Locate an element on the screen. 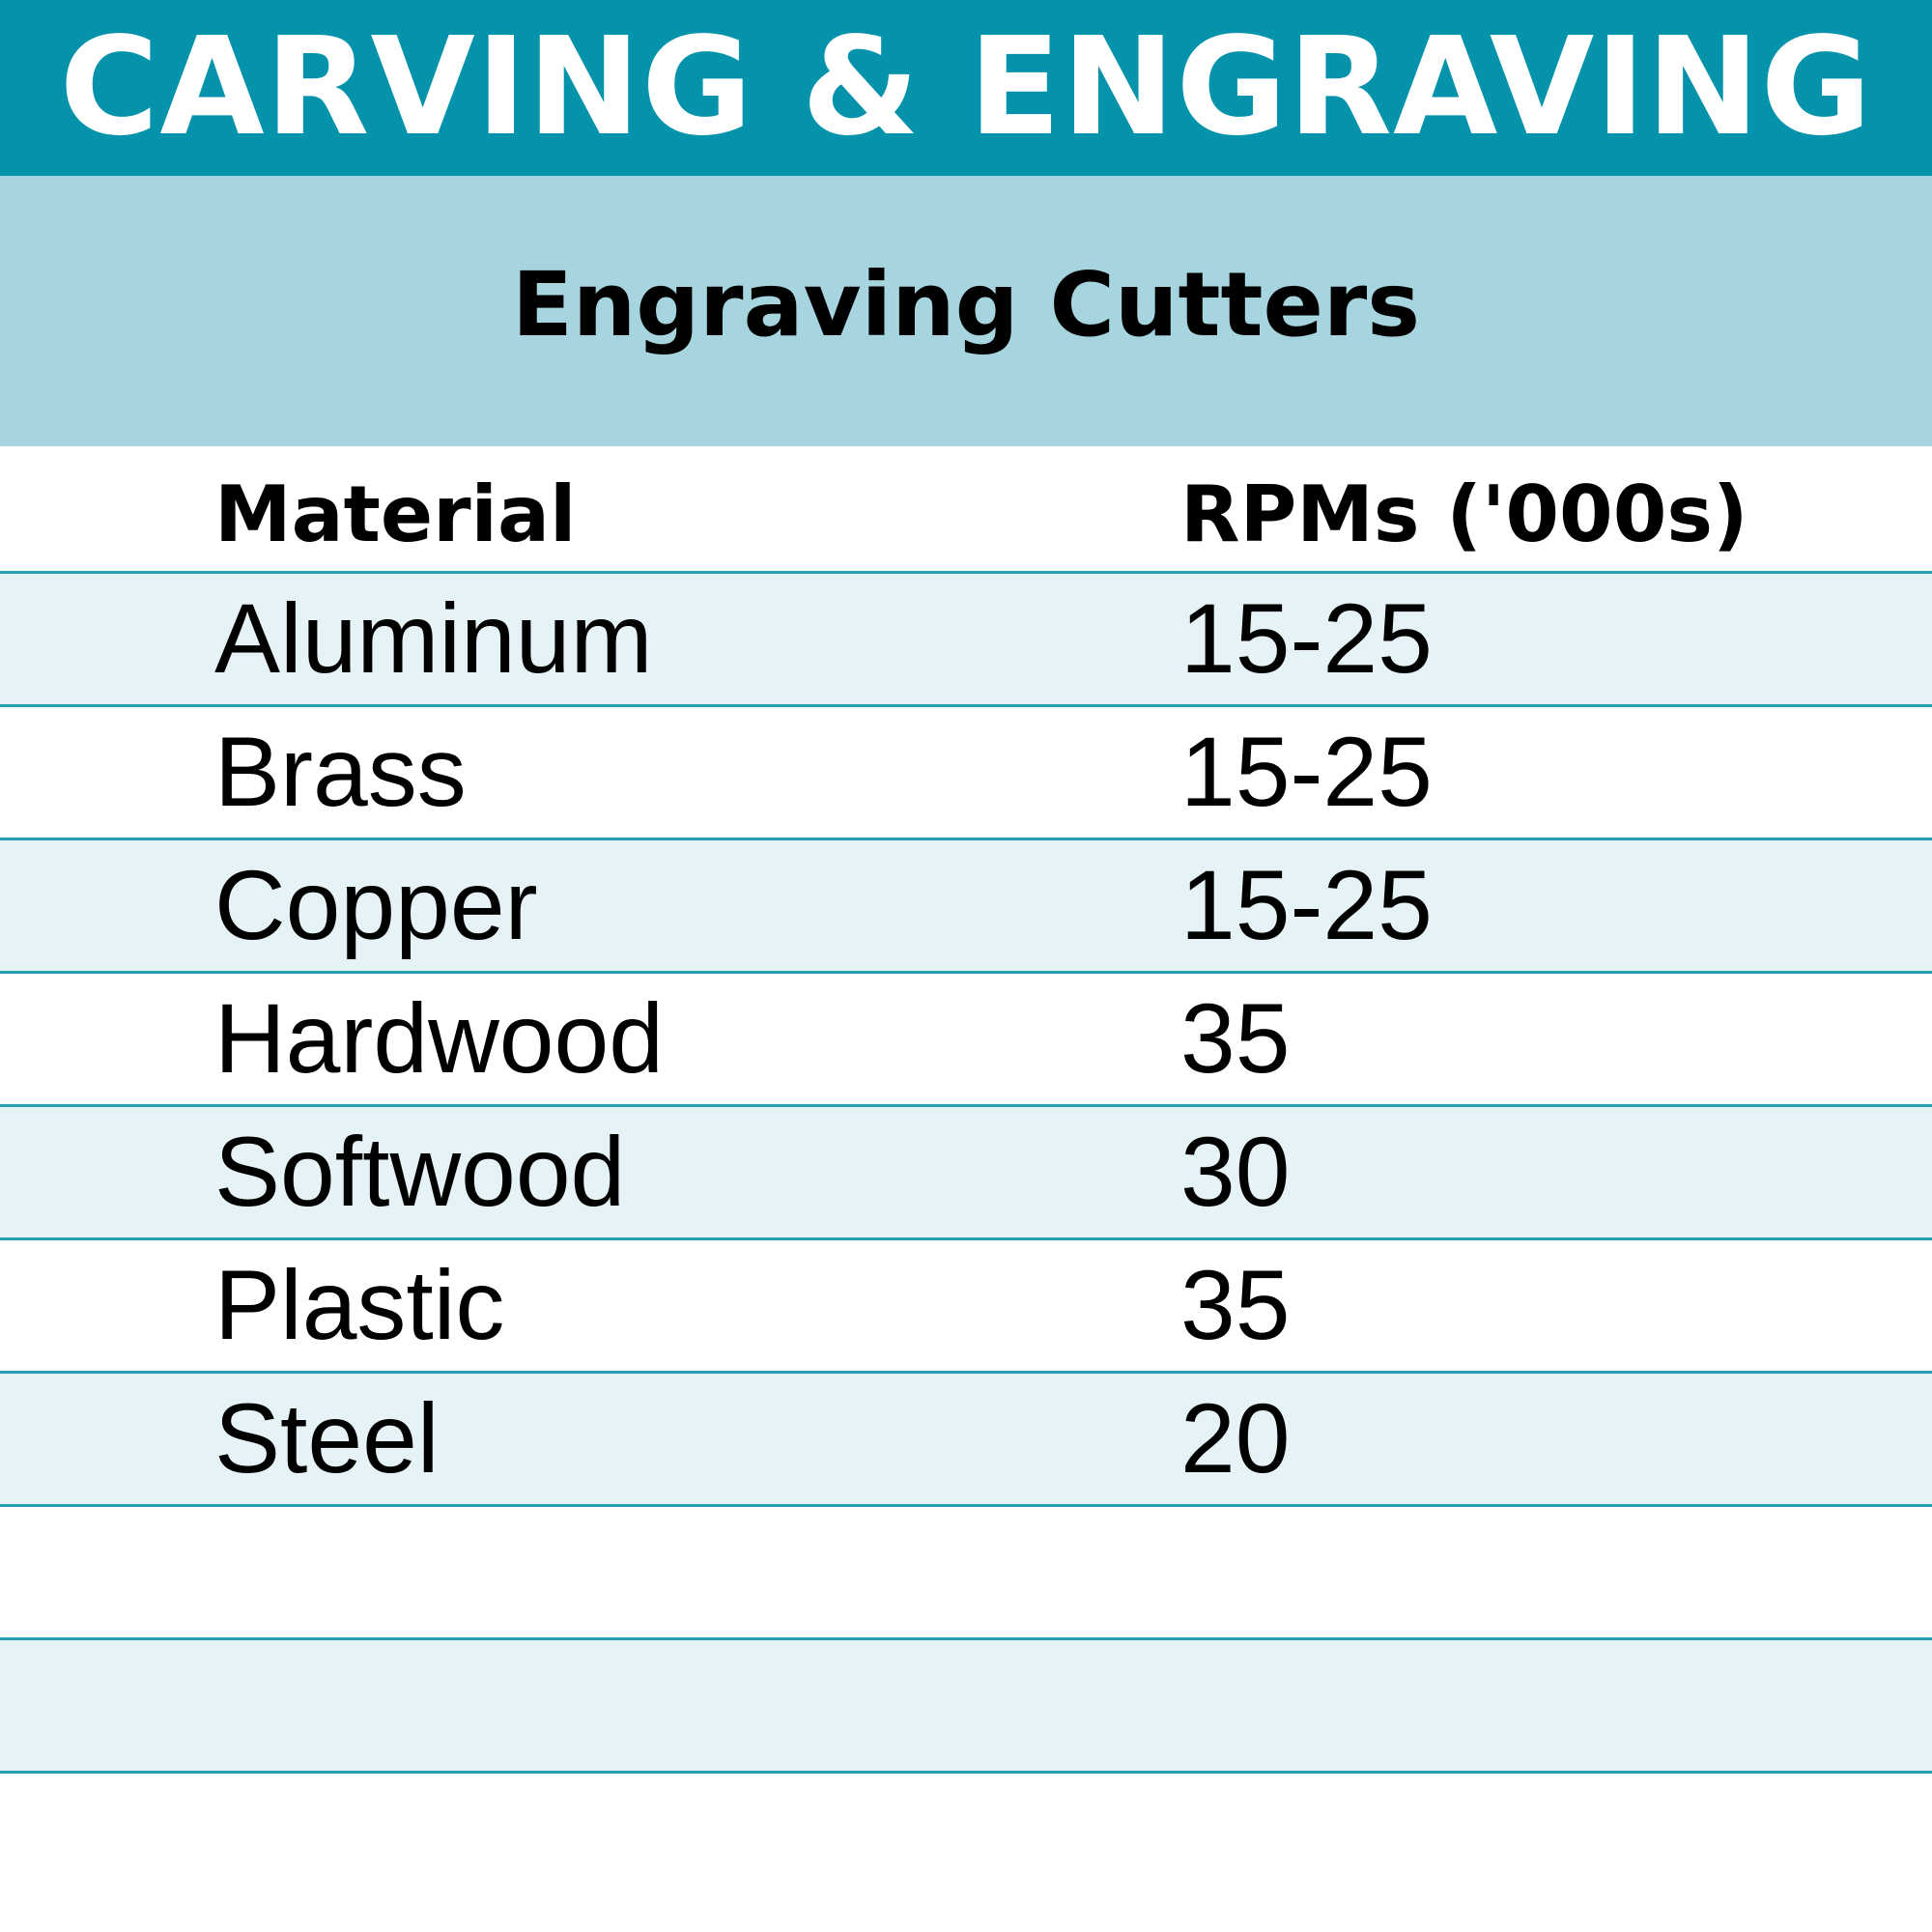 This screenshot has width=1932, height=1932. table-row: Softwood 30 is located at coordinates (966, 1173).